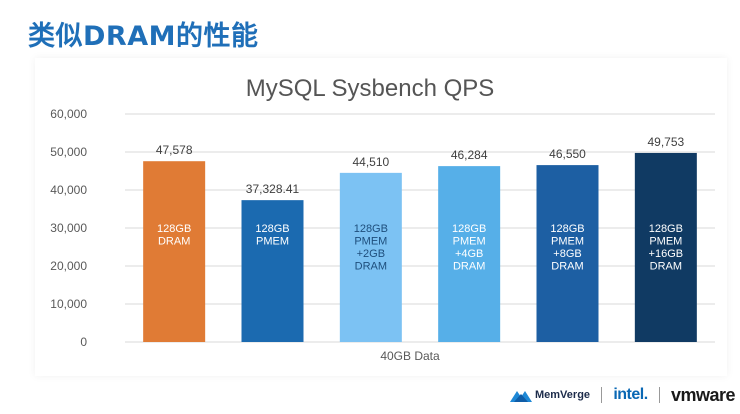 The image size is (740, 414). Describe the element at coordinates (703, 394) in the screenshot. I see `vmware-logo: vmware` at that location.